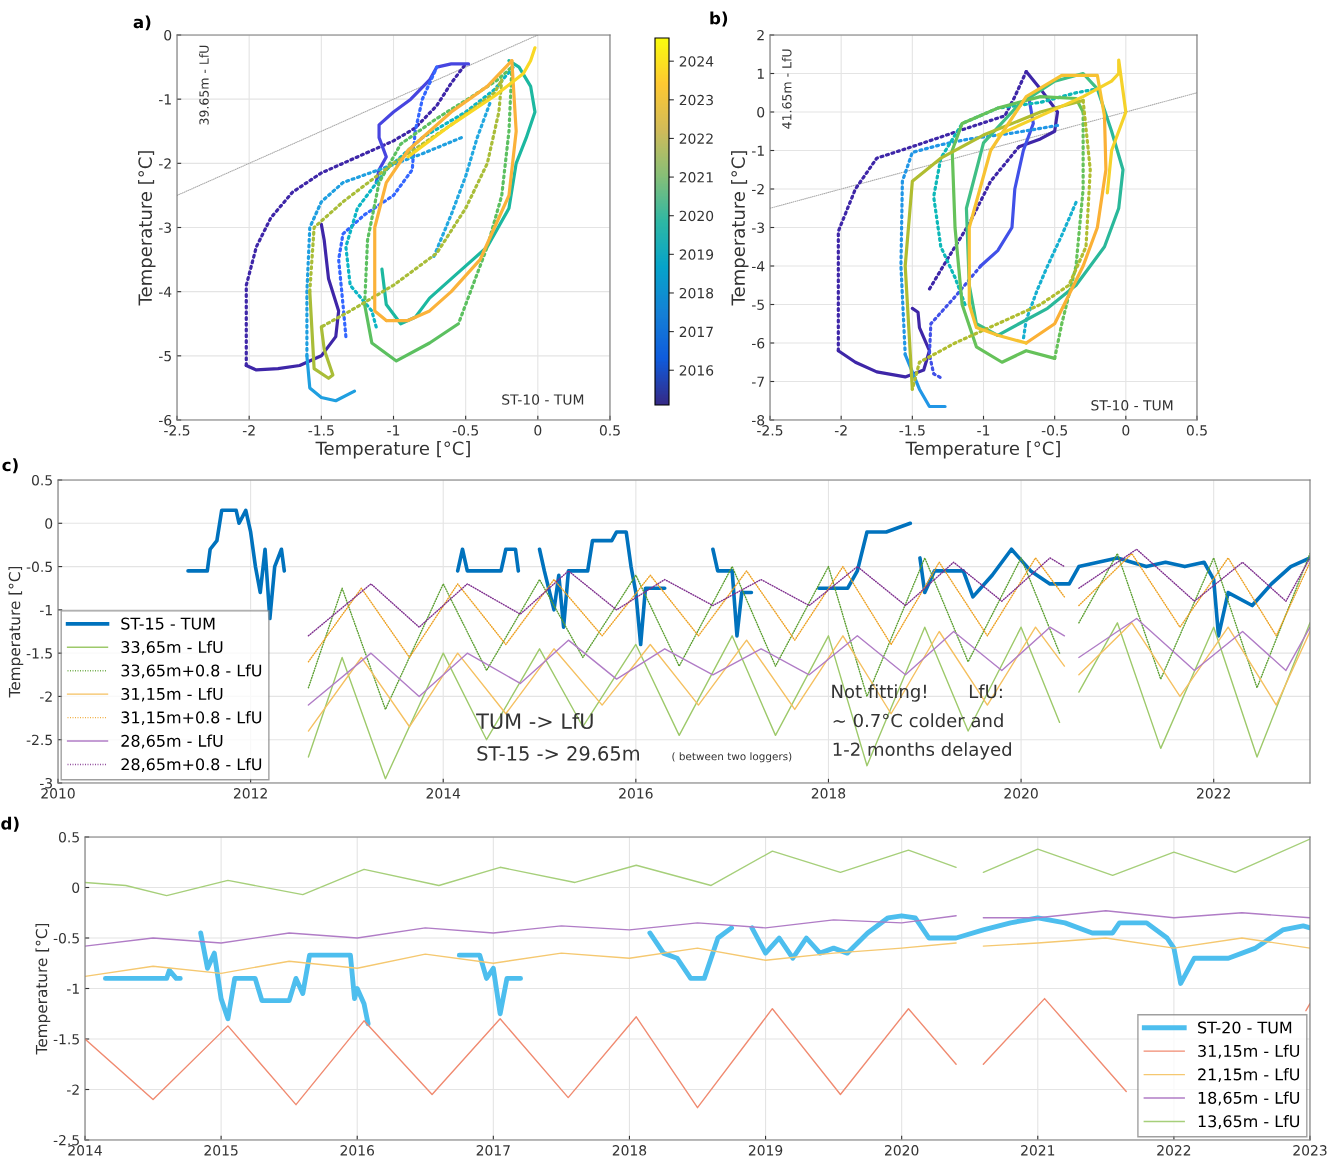  Describe the element at coordinates (719, 19) in the screenshot. I see `chart-title: b)` at that location.